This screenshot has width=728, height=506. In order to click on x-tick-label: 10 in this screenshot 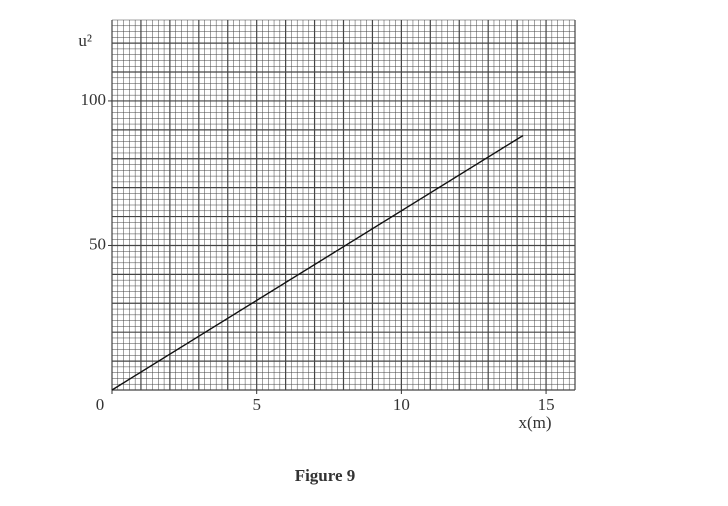, I will do `click(401, 404)`.